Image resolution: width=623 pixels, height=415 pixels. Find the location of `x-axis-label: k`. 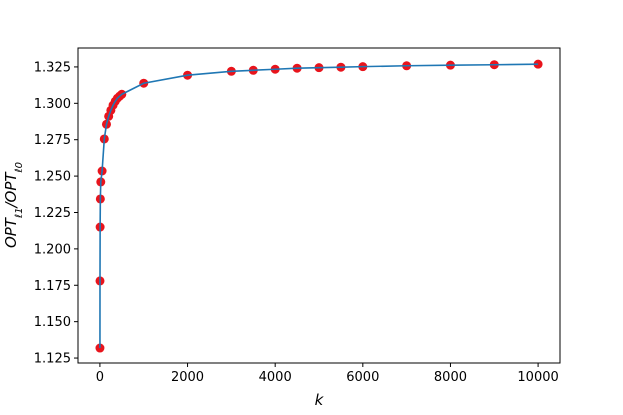

x-axis-label: k is located at coordinates (320, 400).